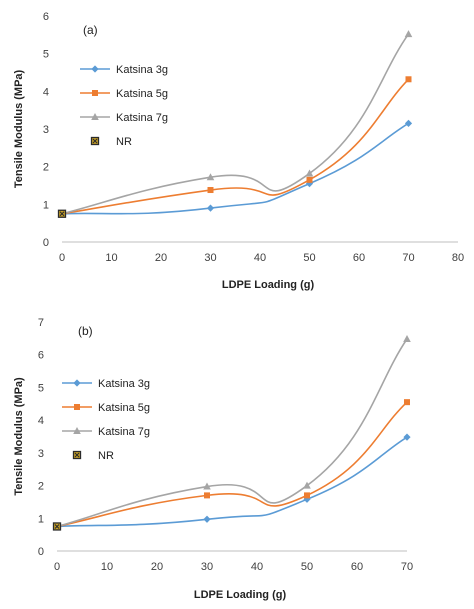  What do you see at coordinates (458, 258) in the screenshot?
I see `x-tick-label: 80` at bounding box center [458, 258].